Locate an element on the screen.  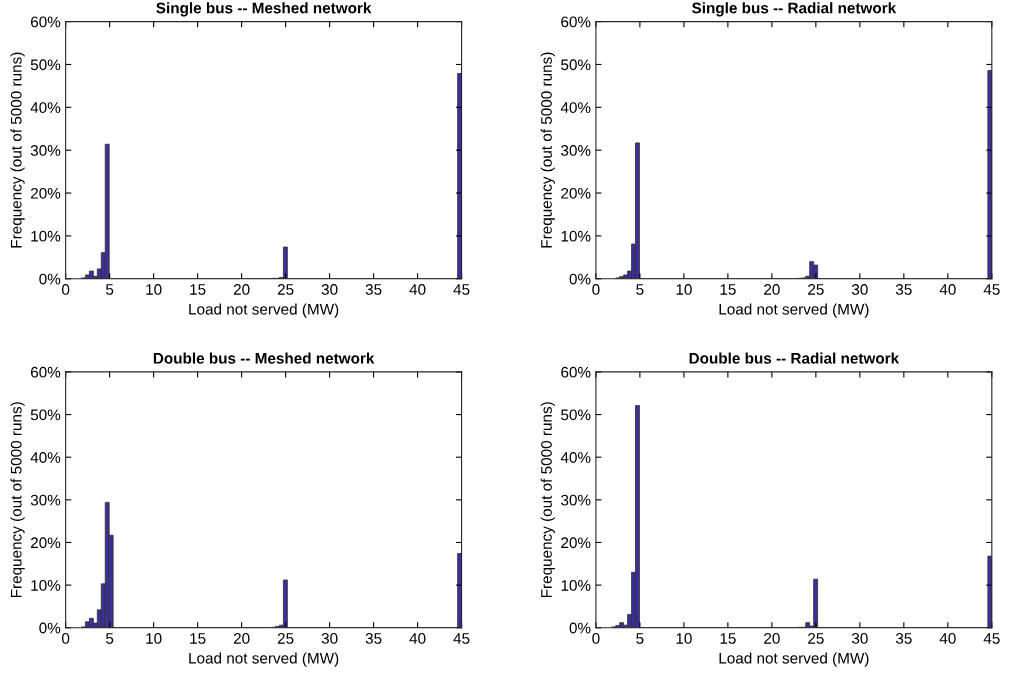
chart-title: Single bus -- Meshed network is located at coordinates (264, 9).